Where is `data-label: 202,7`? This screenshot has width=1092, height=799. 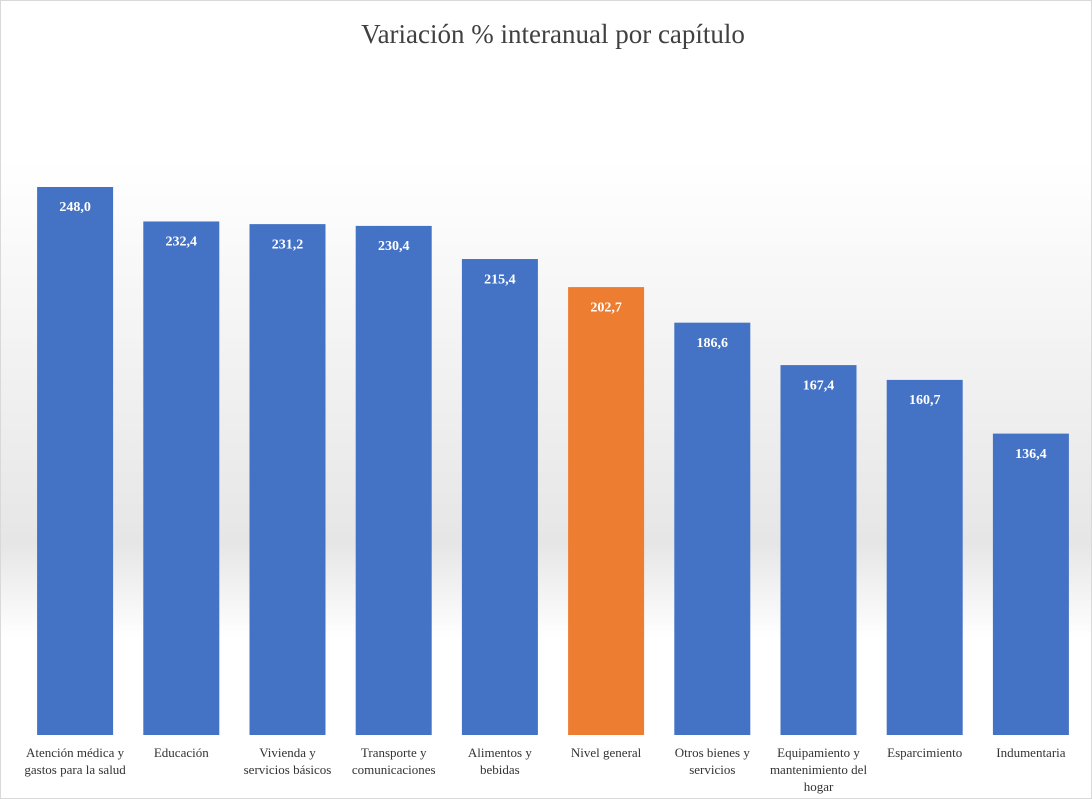 data-label: 202,7 is located at coordinates (606, 307).